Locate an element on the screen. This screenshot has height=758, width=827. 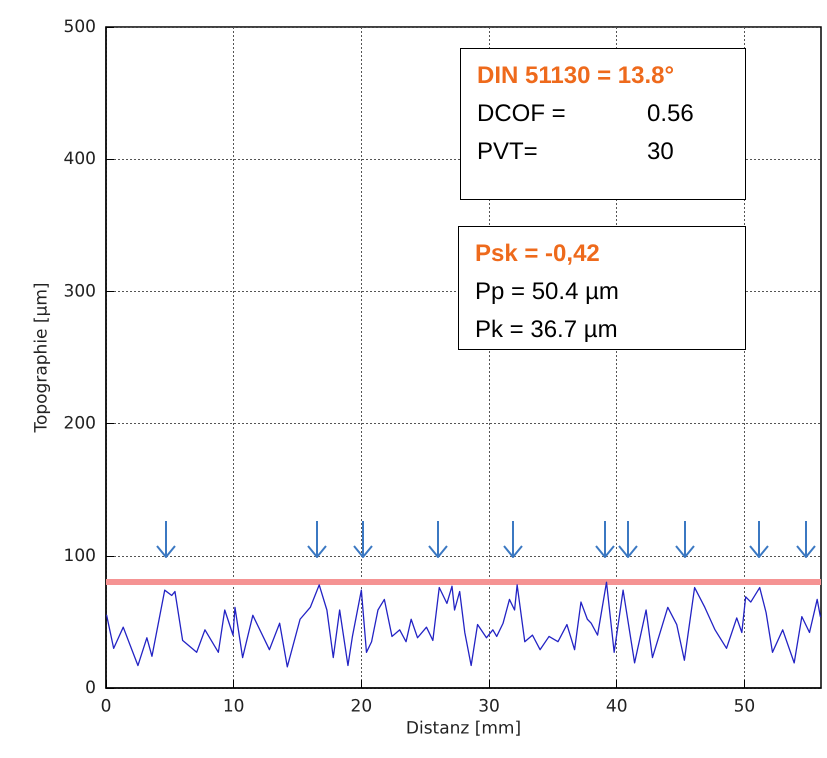
x-tick-label: 10 is located at coordinates (233, 706).